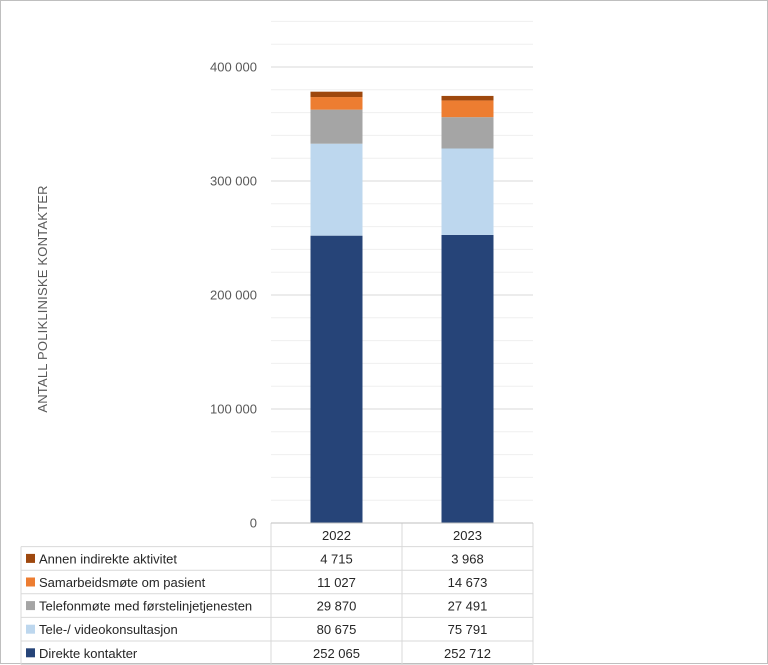 Image resolution: width=768 pixels, height=665 pixels. Describe the element at coordinates (468, 582) in the screenshot. I see `table-value: 14 673` at that location.